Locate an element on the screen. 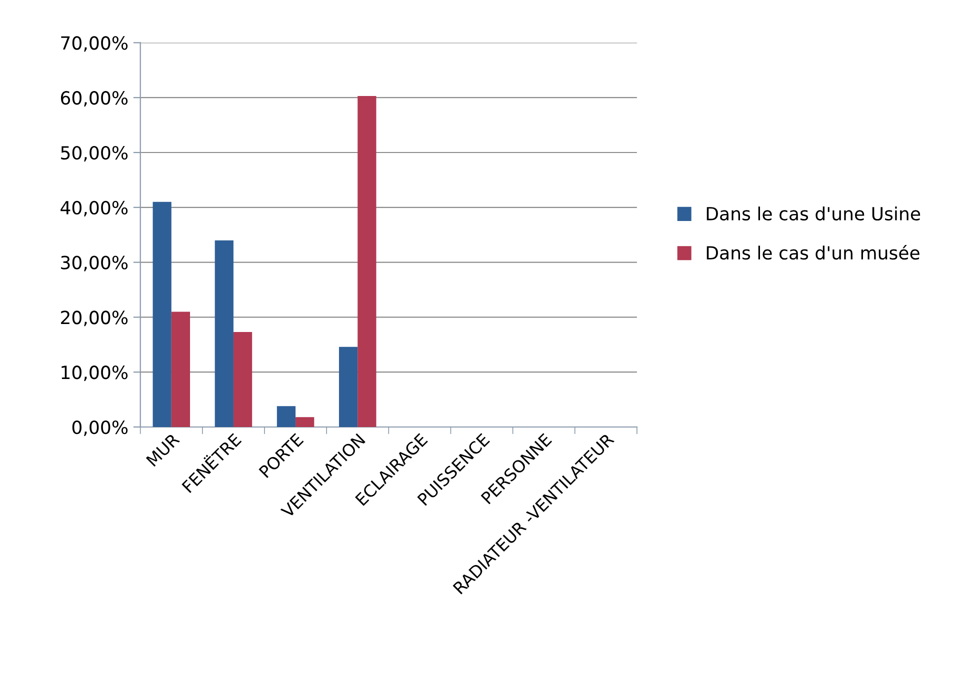 The width and height of the screenshot is (968, 700). legend-label: Dans le cas d'un musée is located at coordinates (813, 252).